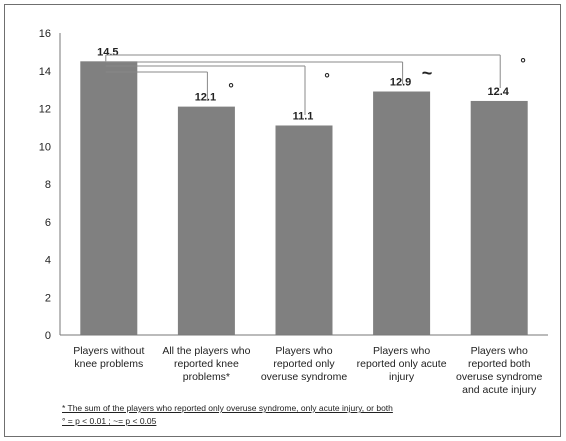  Describe the element at coordinates (45, 34) in the screenshot. I see `y-tick-label: 16` at that location.